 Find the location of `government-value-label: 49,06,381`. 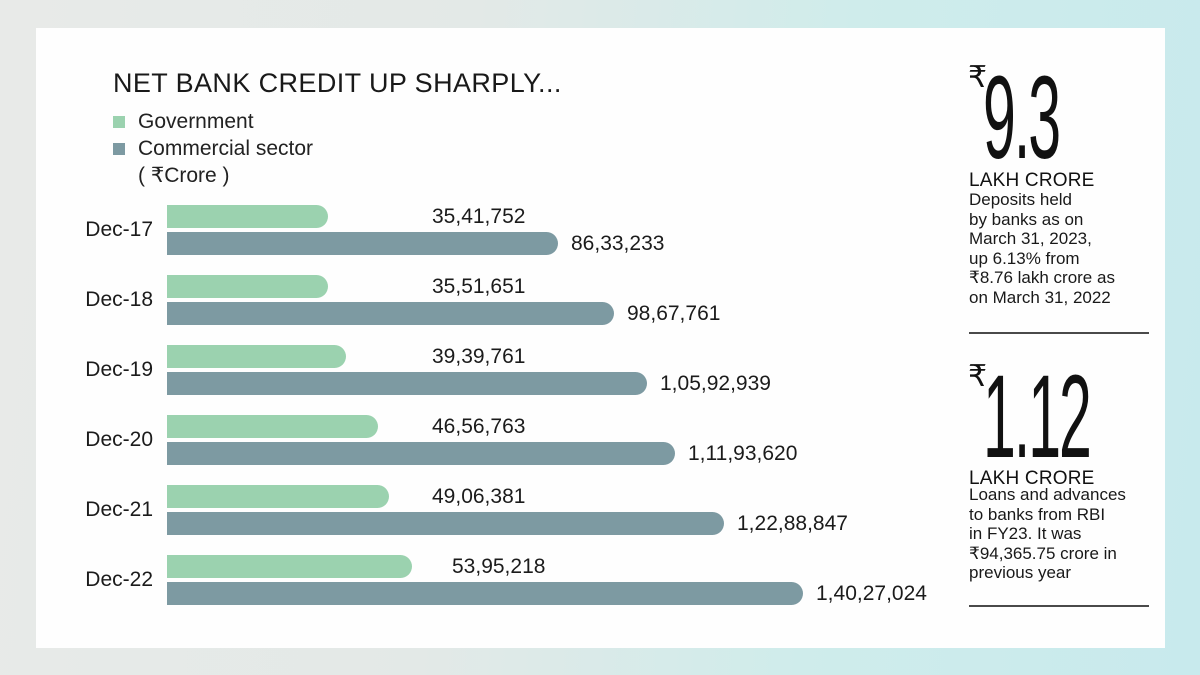

government-value-label: 49,06,381 is located at coordinates (479, 496).